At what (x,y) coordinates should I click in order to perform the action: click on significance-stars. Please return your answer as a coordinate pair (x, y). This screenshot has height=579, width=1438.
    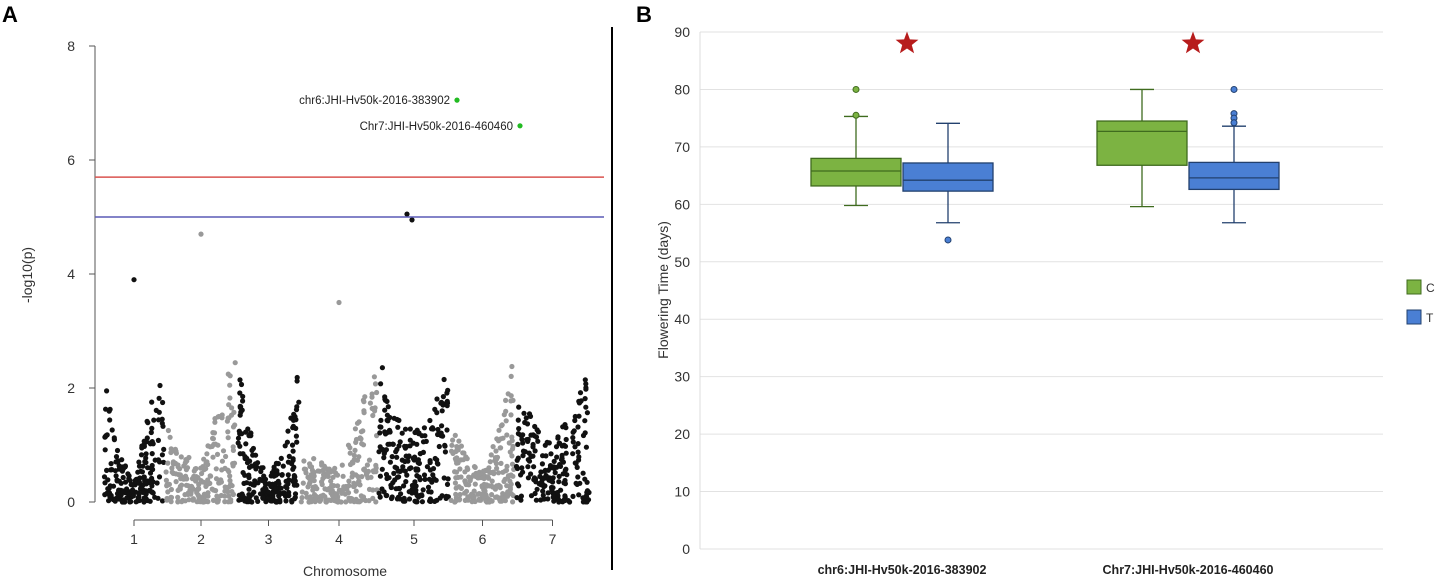
    Looking at the image, I should click on (1050, 42).